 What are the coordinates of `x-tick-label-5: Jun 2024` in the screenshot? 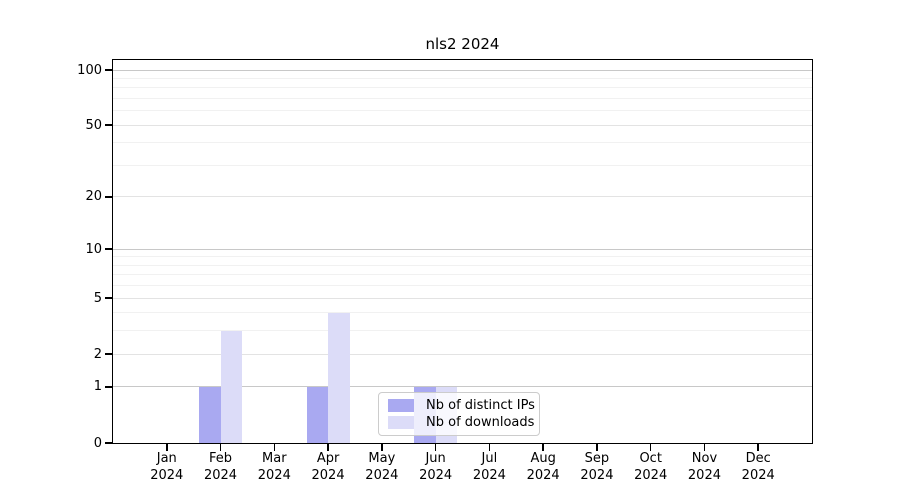 It's located at (436, 467).